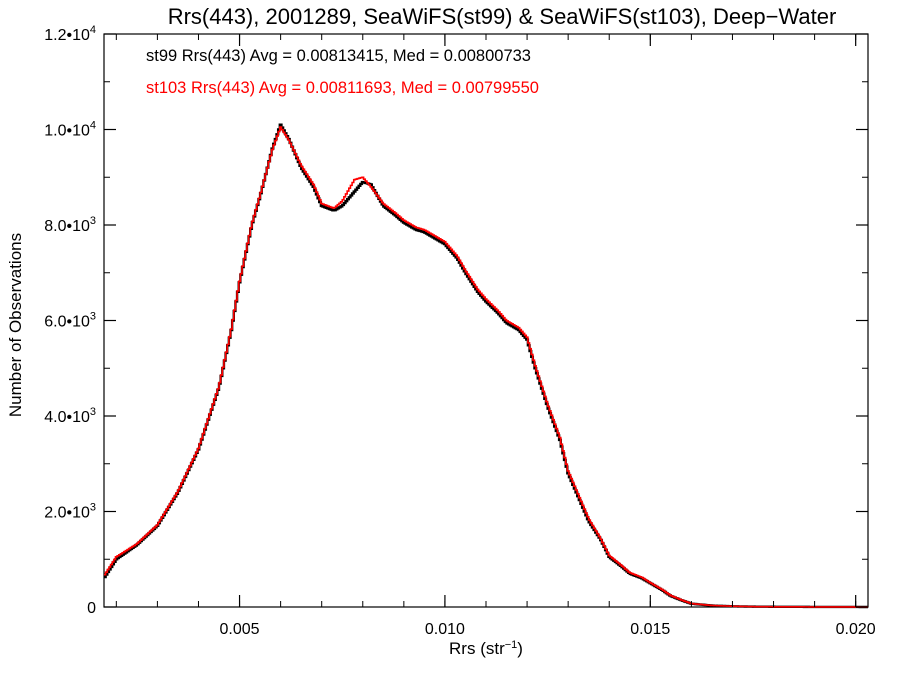 The width and height of the screenshot is (900, 675). What do you see at coordinates (650, 629) in the screenshot?
I see `x-tick-label: 0.015` at bounding box center [650, 629].